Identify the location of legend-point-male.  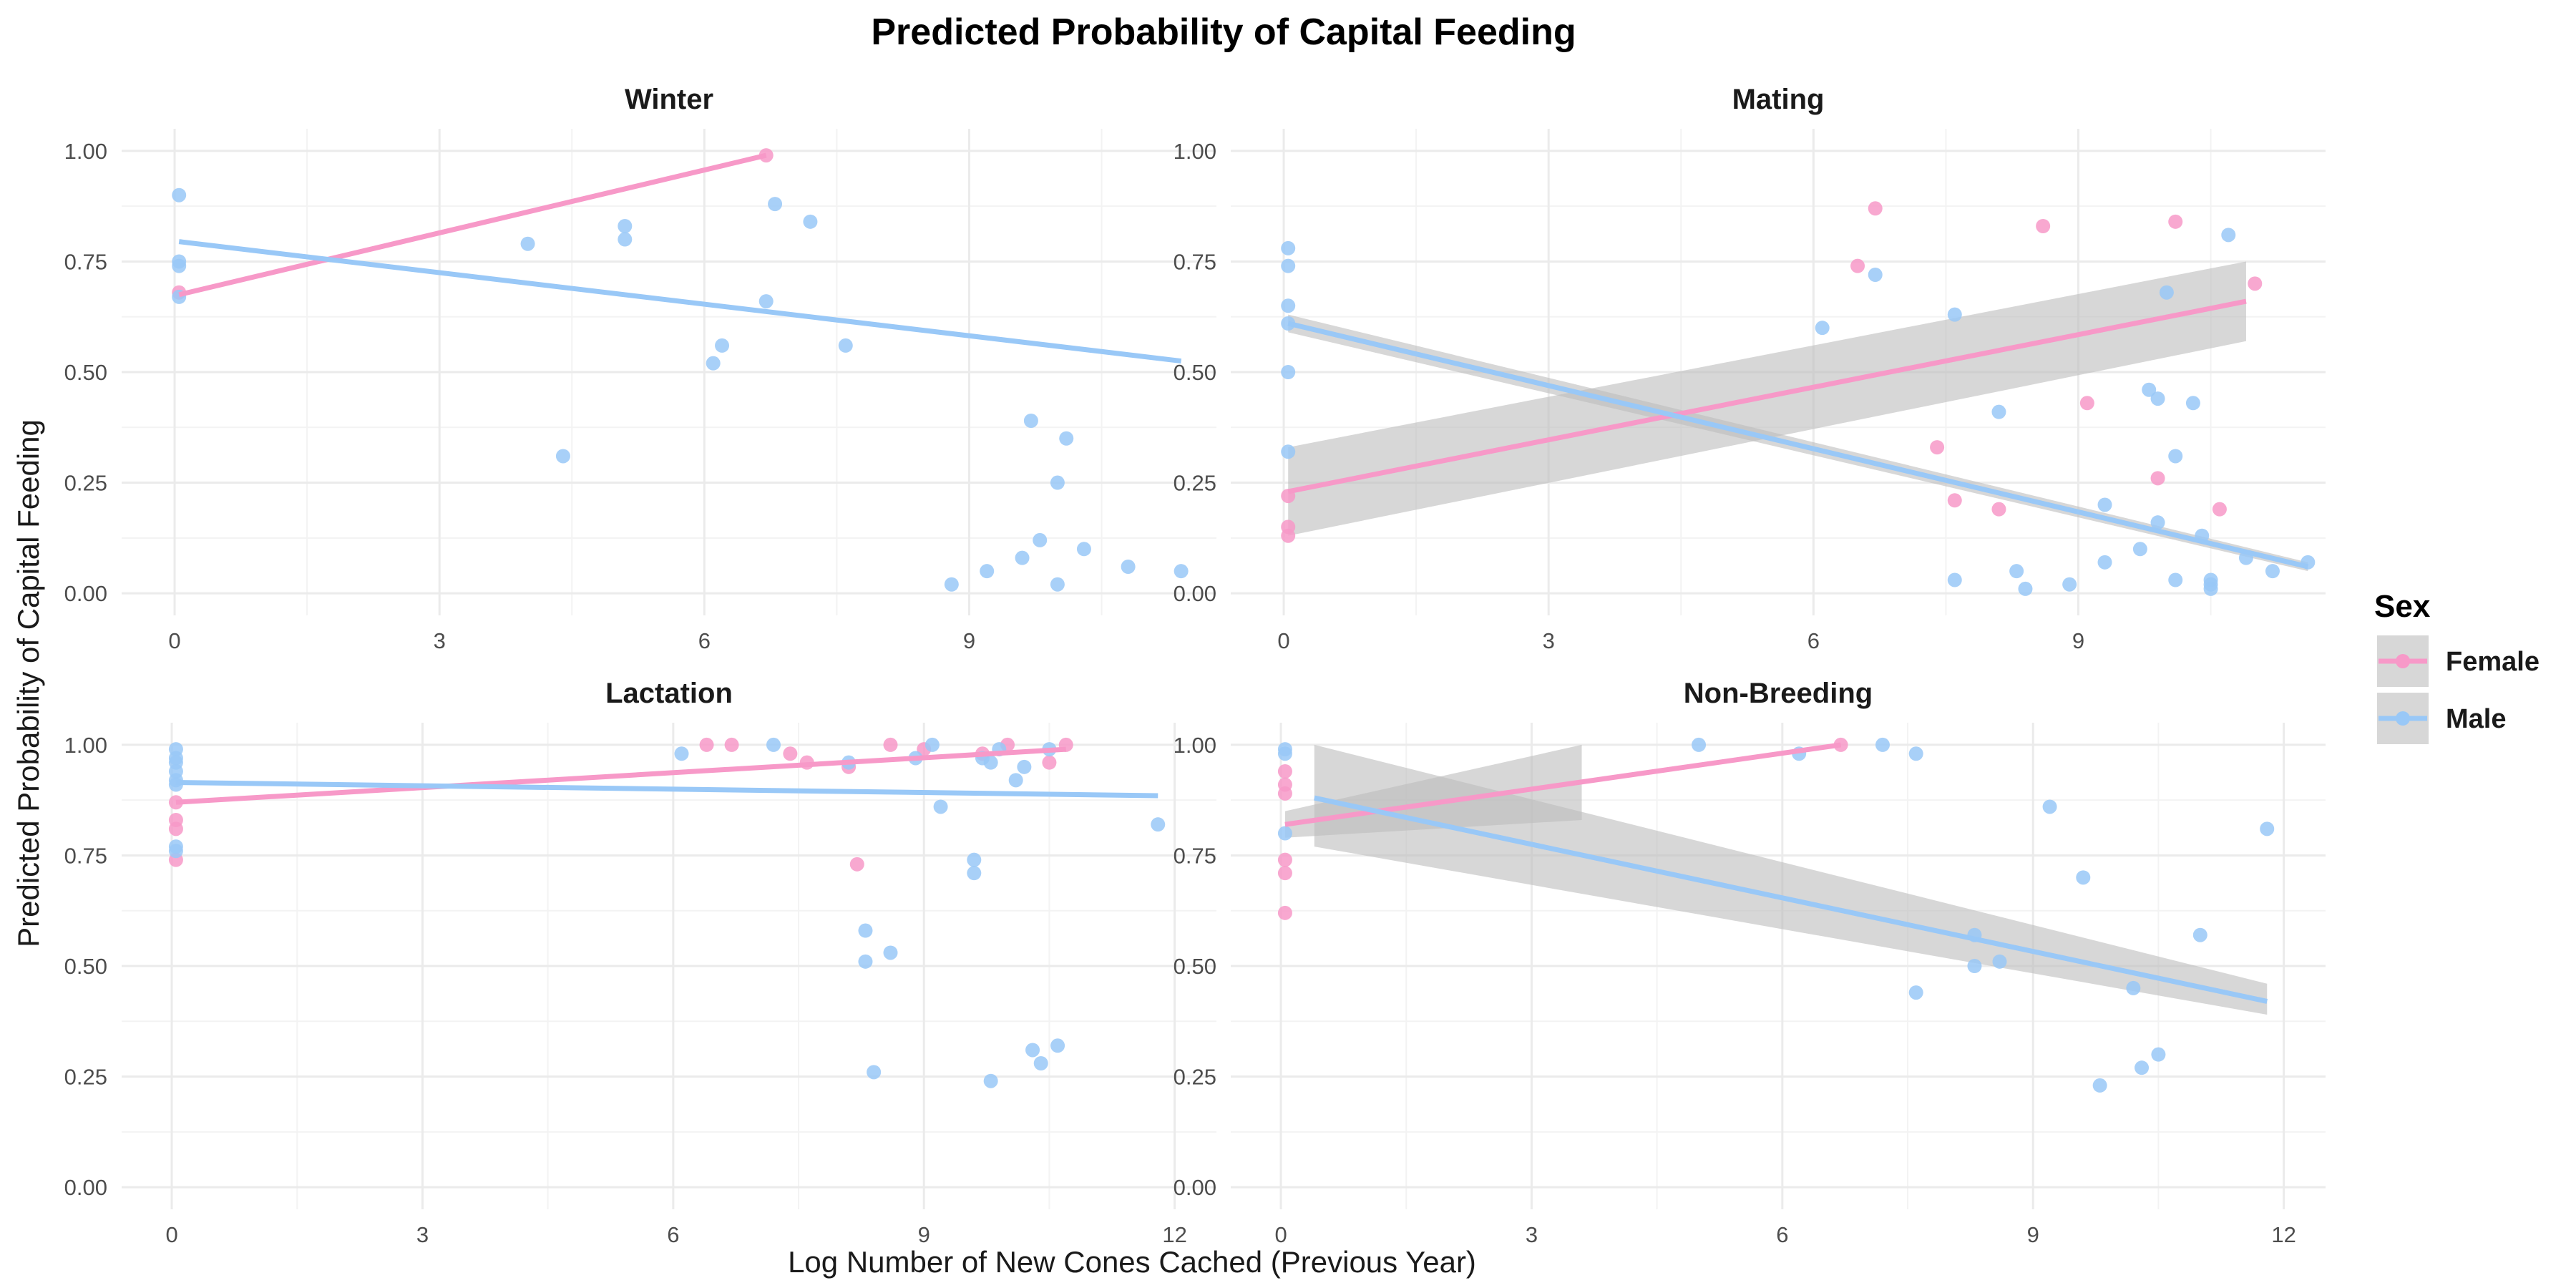
(2403, 718).